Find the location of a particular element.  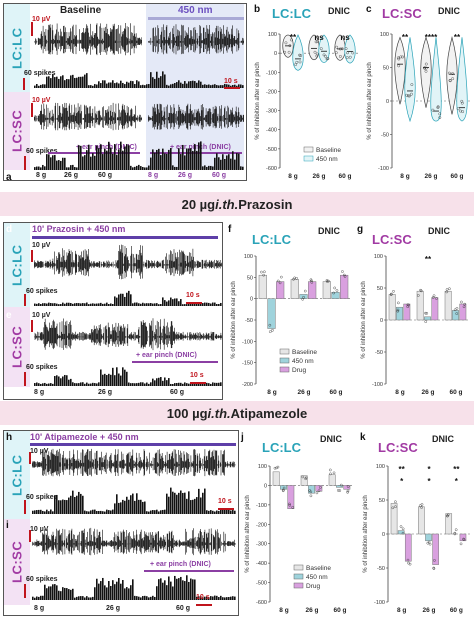

dnic-label-j: DNIC is located at coordinates (331, 439).